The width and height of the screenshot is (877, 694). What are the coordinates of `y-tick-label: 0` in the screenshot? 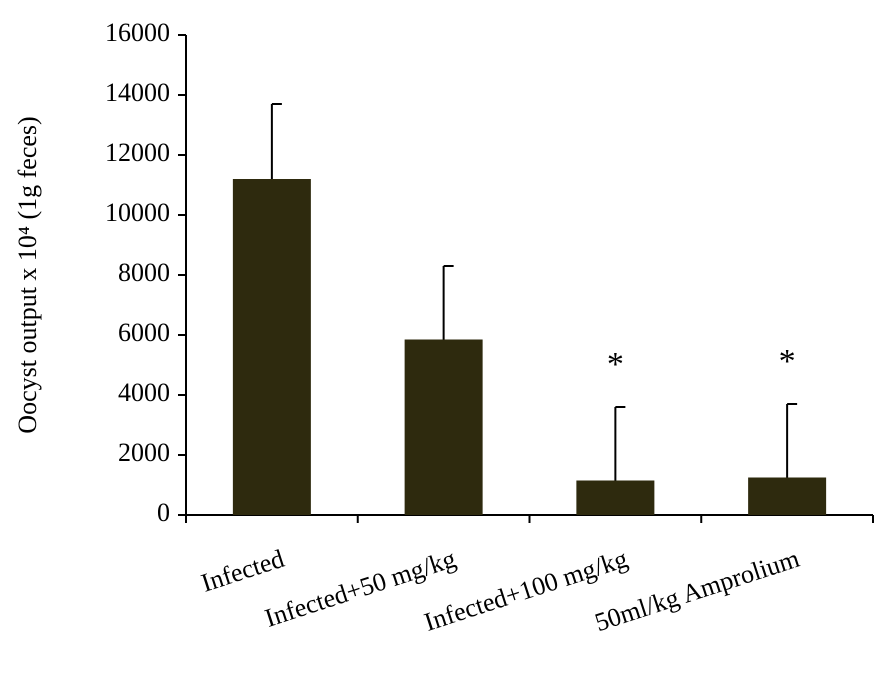 It's located at (163, 512).